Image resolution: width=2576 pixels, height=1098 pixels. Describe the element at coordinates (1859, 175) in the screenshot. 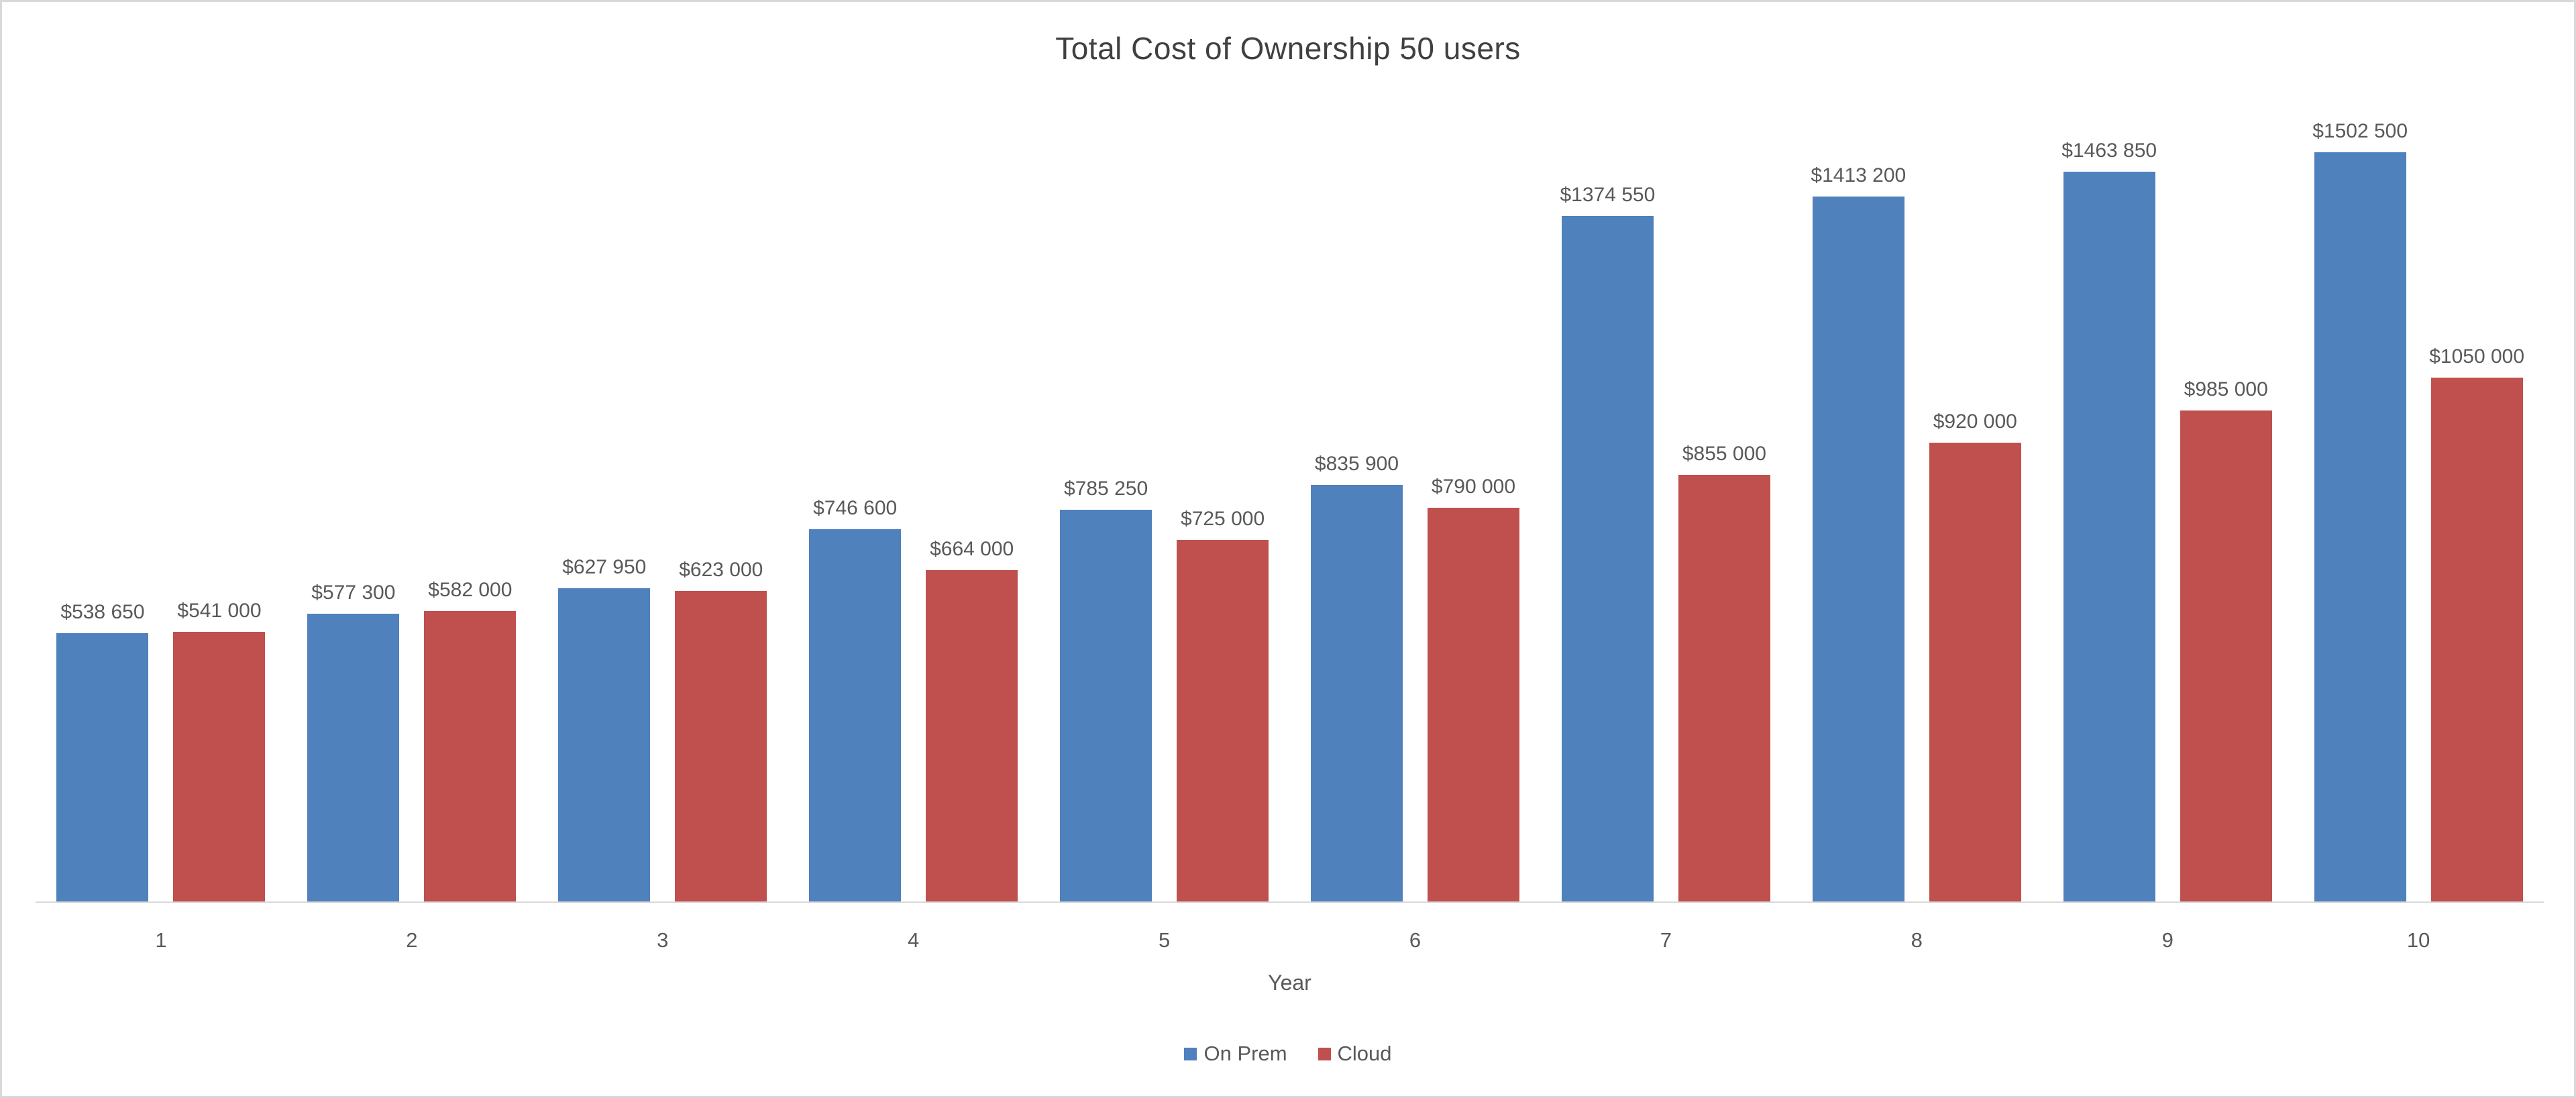

I see `bar-value-label: $1413 200` at that location.